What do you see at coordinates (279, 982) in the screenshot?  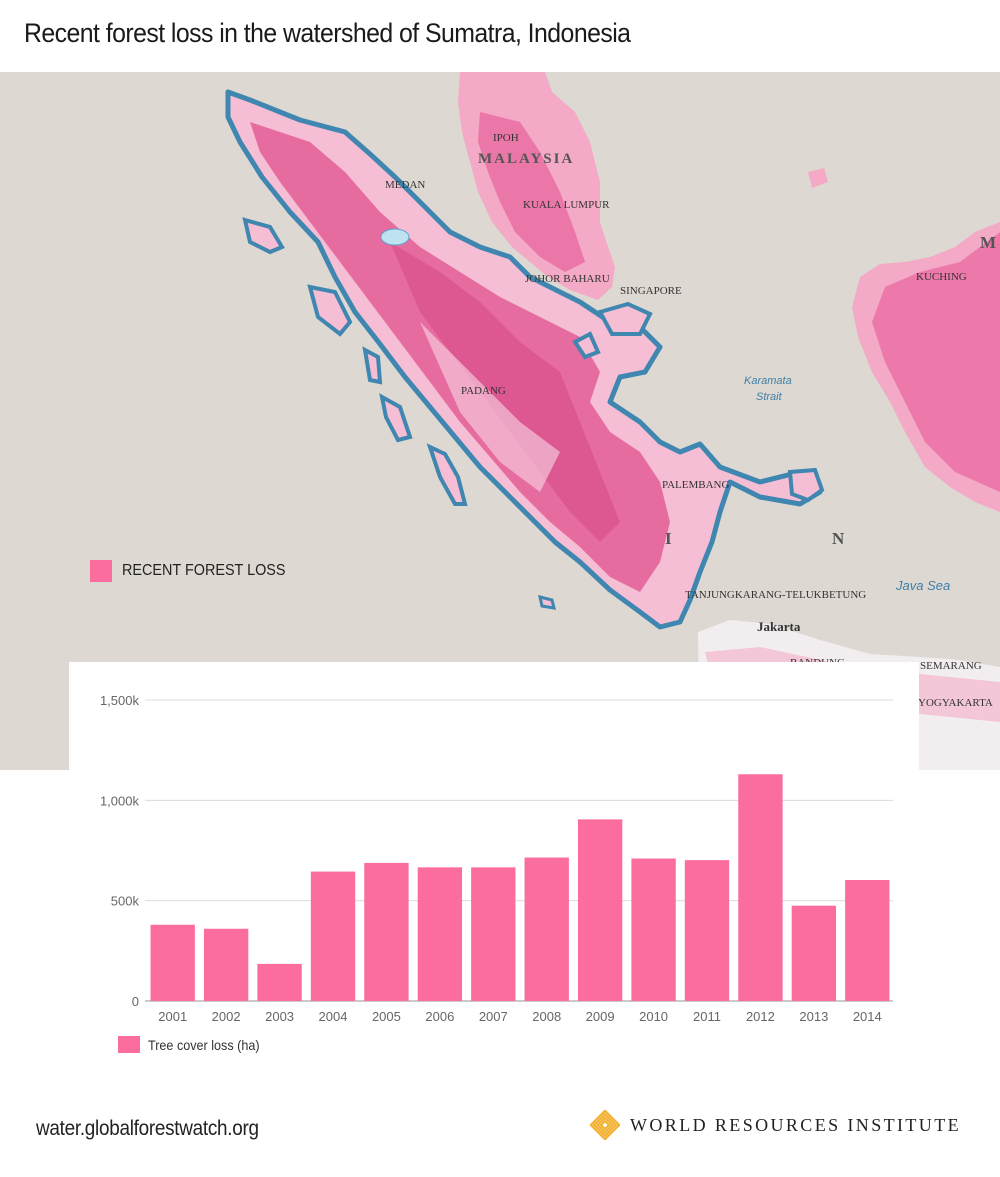 I see `bar-2003` at bounding box center [279, 982].